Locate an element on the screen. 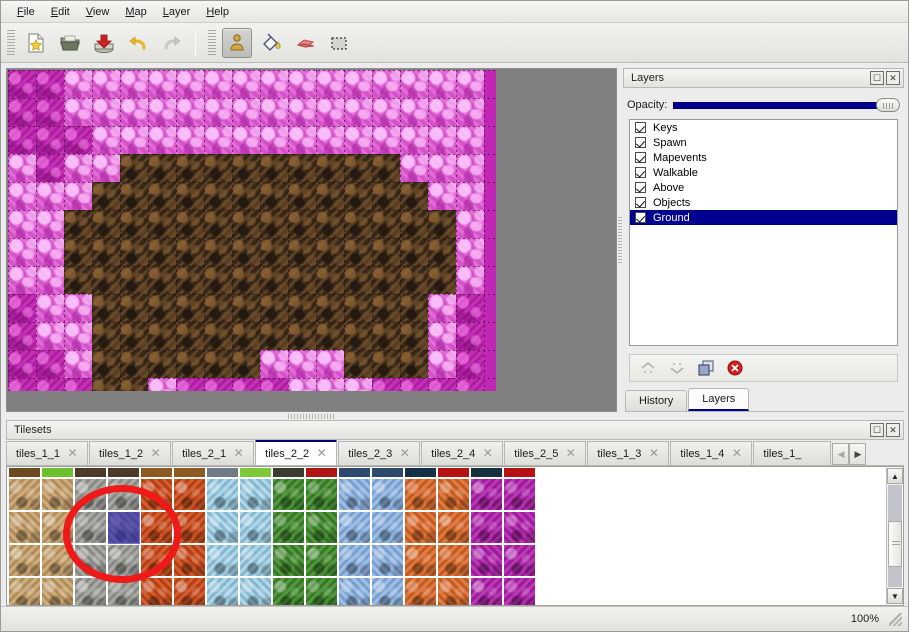  tileset-tab-tiles_2_1: tiles_2_1 ✕ is located at coordinates (213, 453).